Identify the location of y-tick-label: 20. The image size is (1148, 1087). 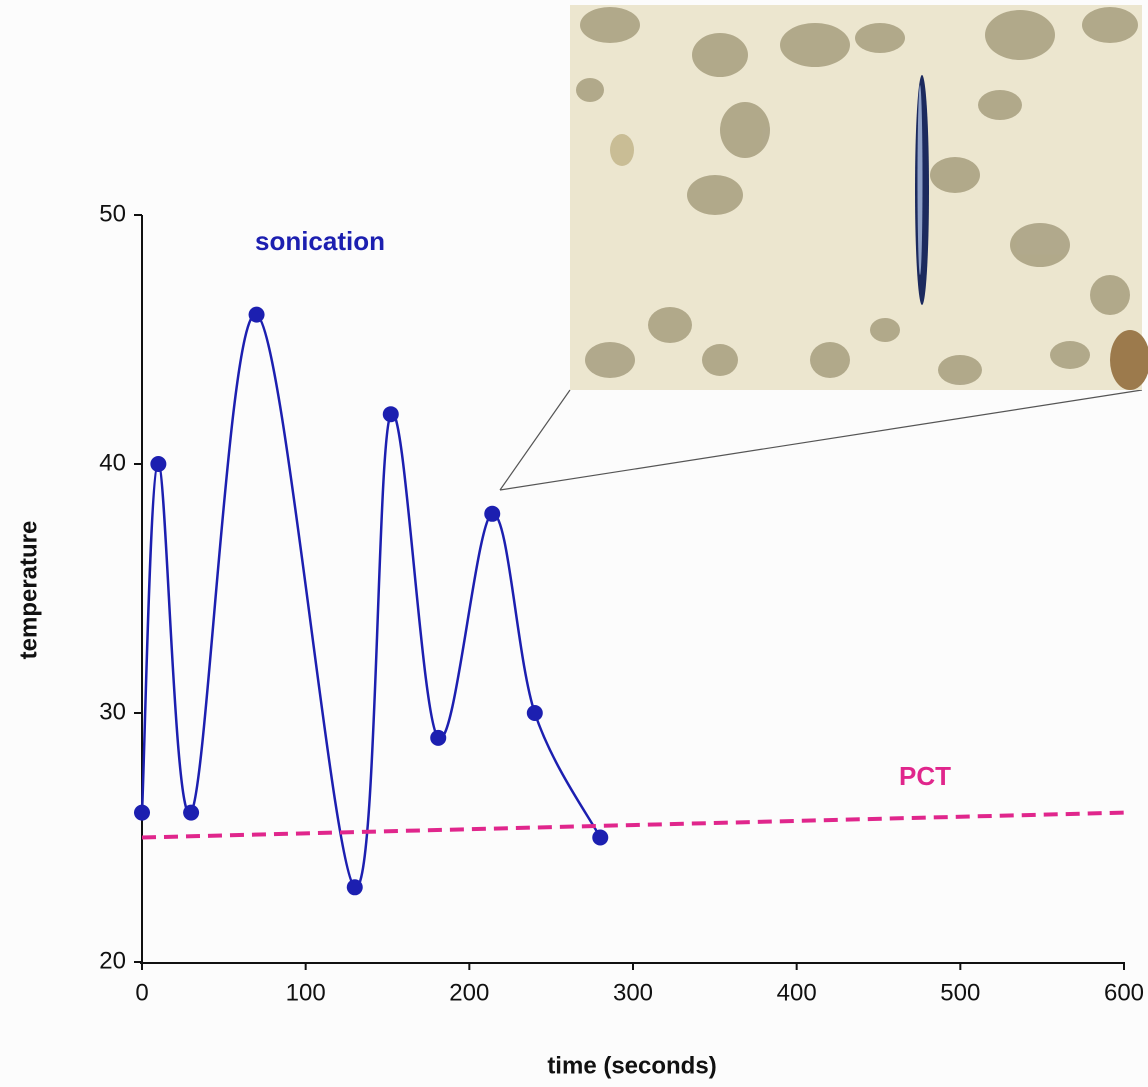
(112, 960).